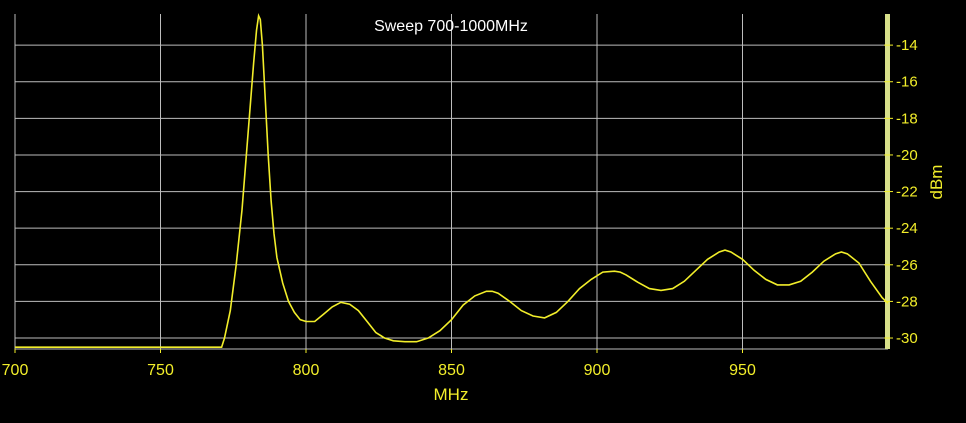 Image resolution: width=966 pixels, height=423 pixels. Describe the element at coordinates (306, 370) in the screenshot. I see `x-tick-label: 800` at that location.